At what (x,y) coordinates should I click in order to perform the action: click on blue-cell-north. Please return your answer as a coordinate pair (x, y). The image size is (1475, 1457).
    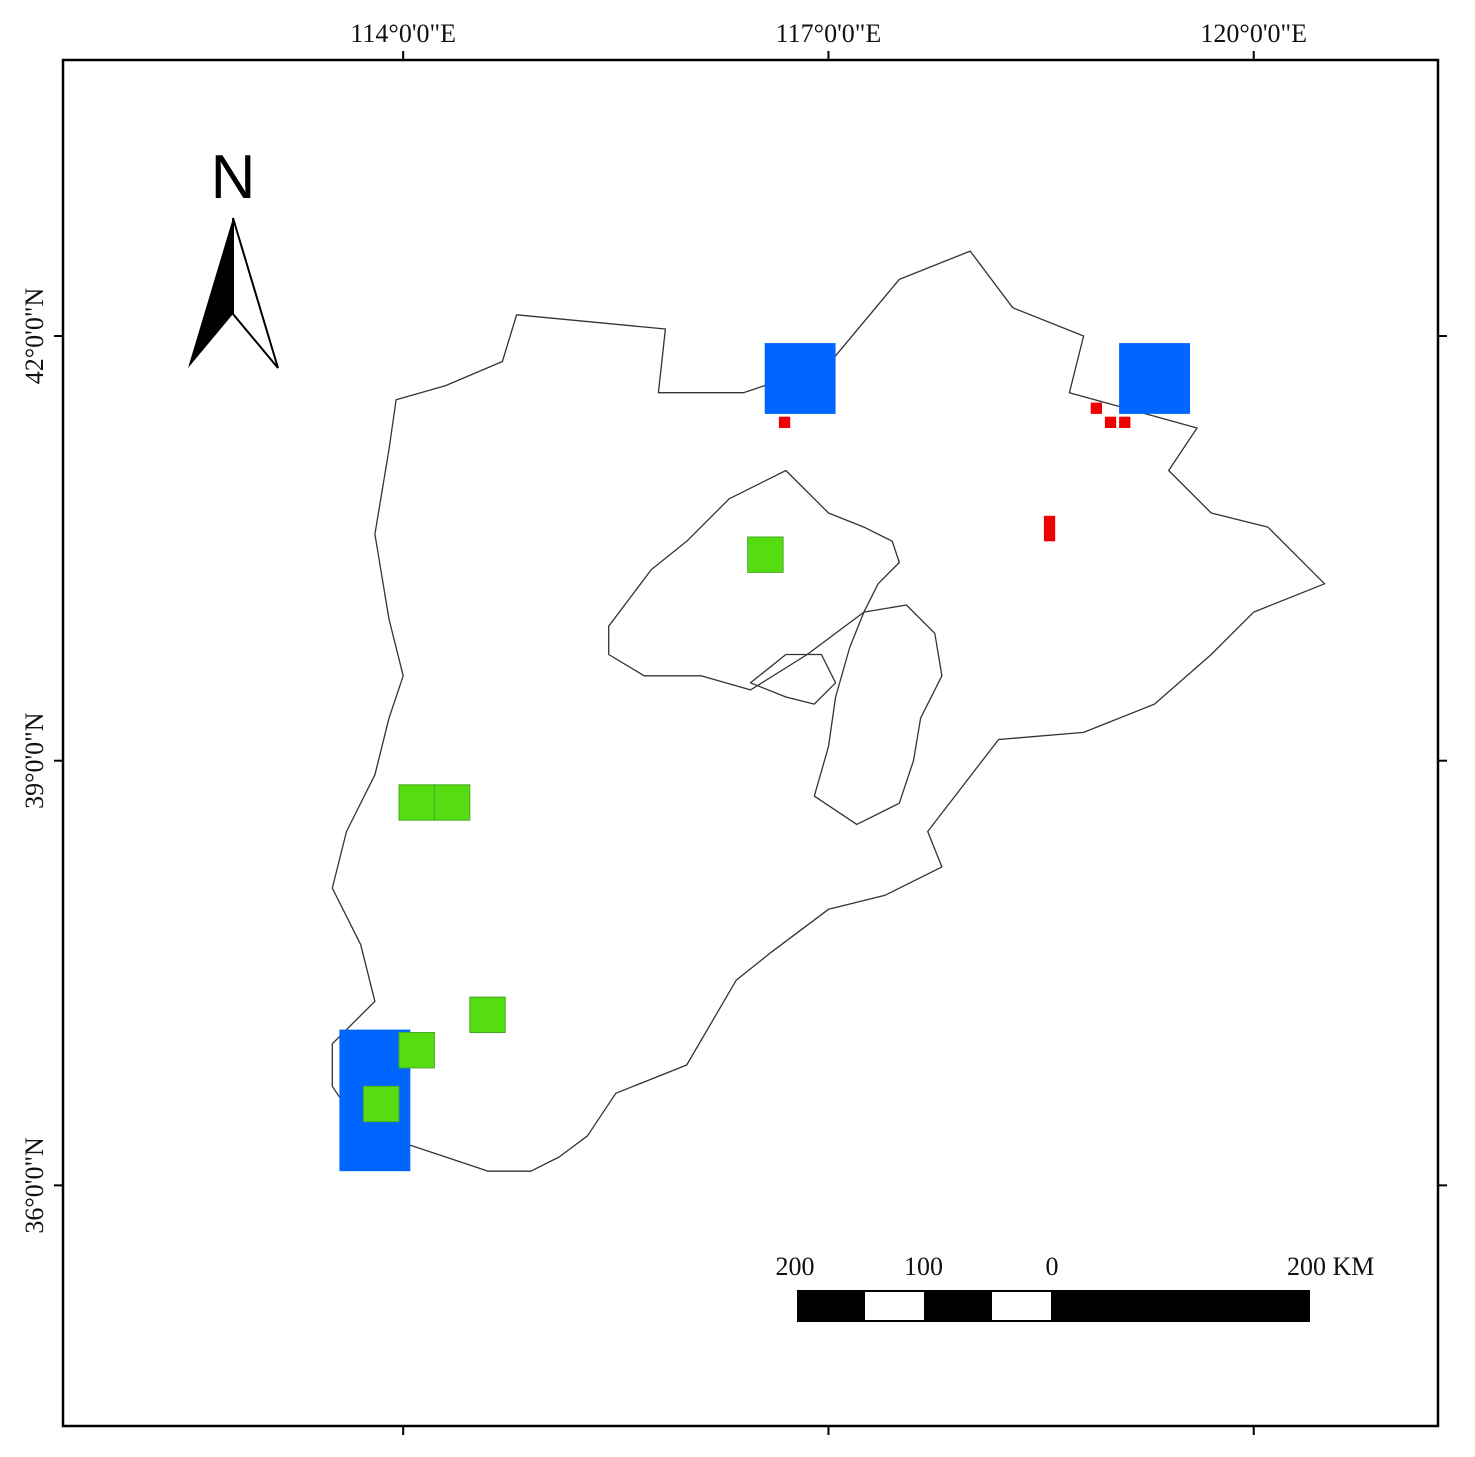
    Looking at the image, I should click on (800, 378).